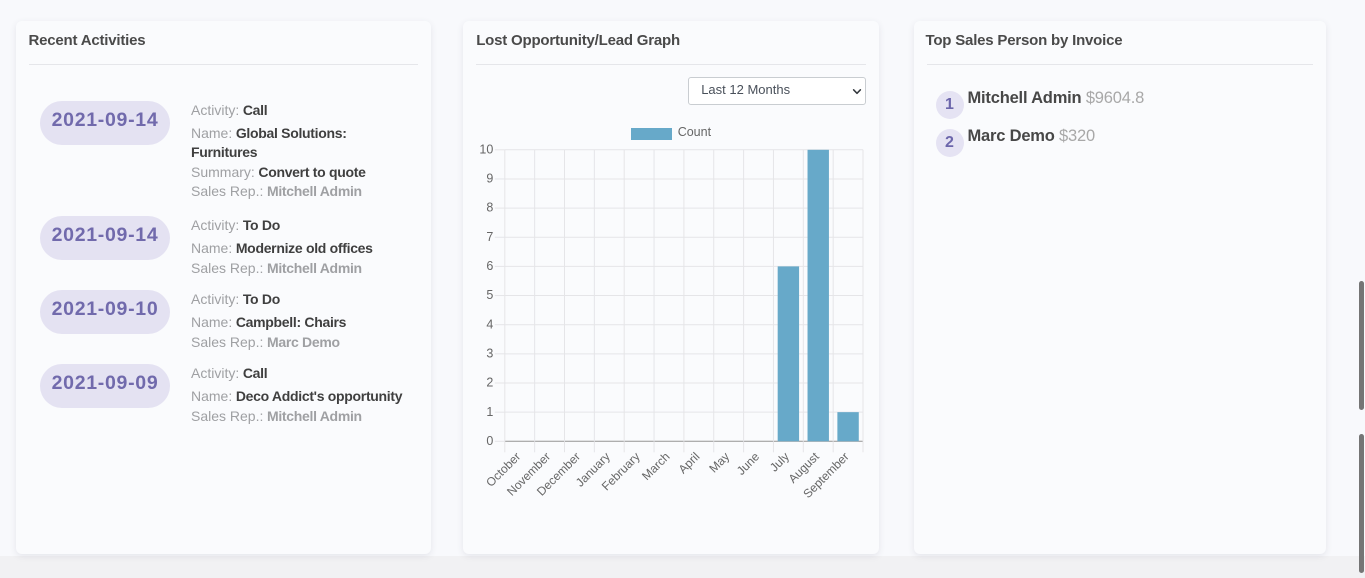  I want to click on svg-text: 5, so click(490, 295).